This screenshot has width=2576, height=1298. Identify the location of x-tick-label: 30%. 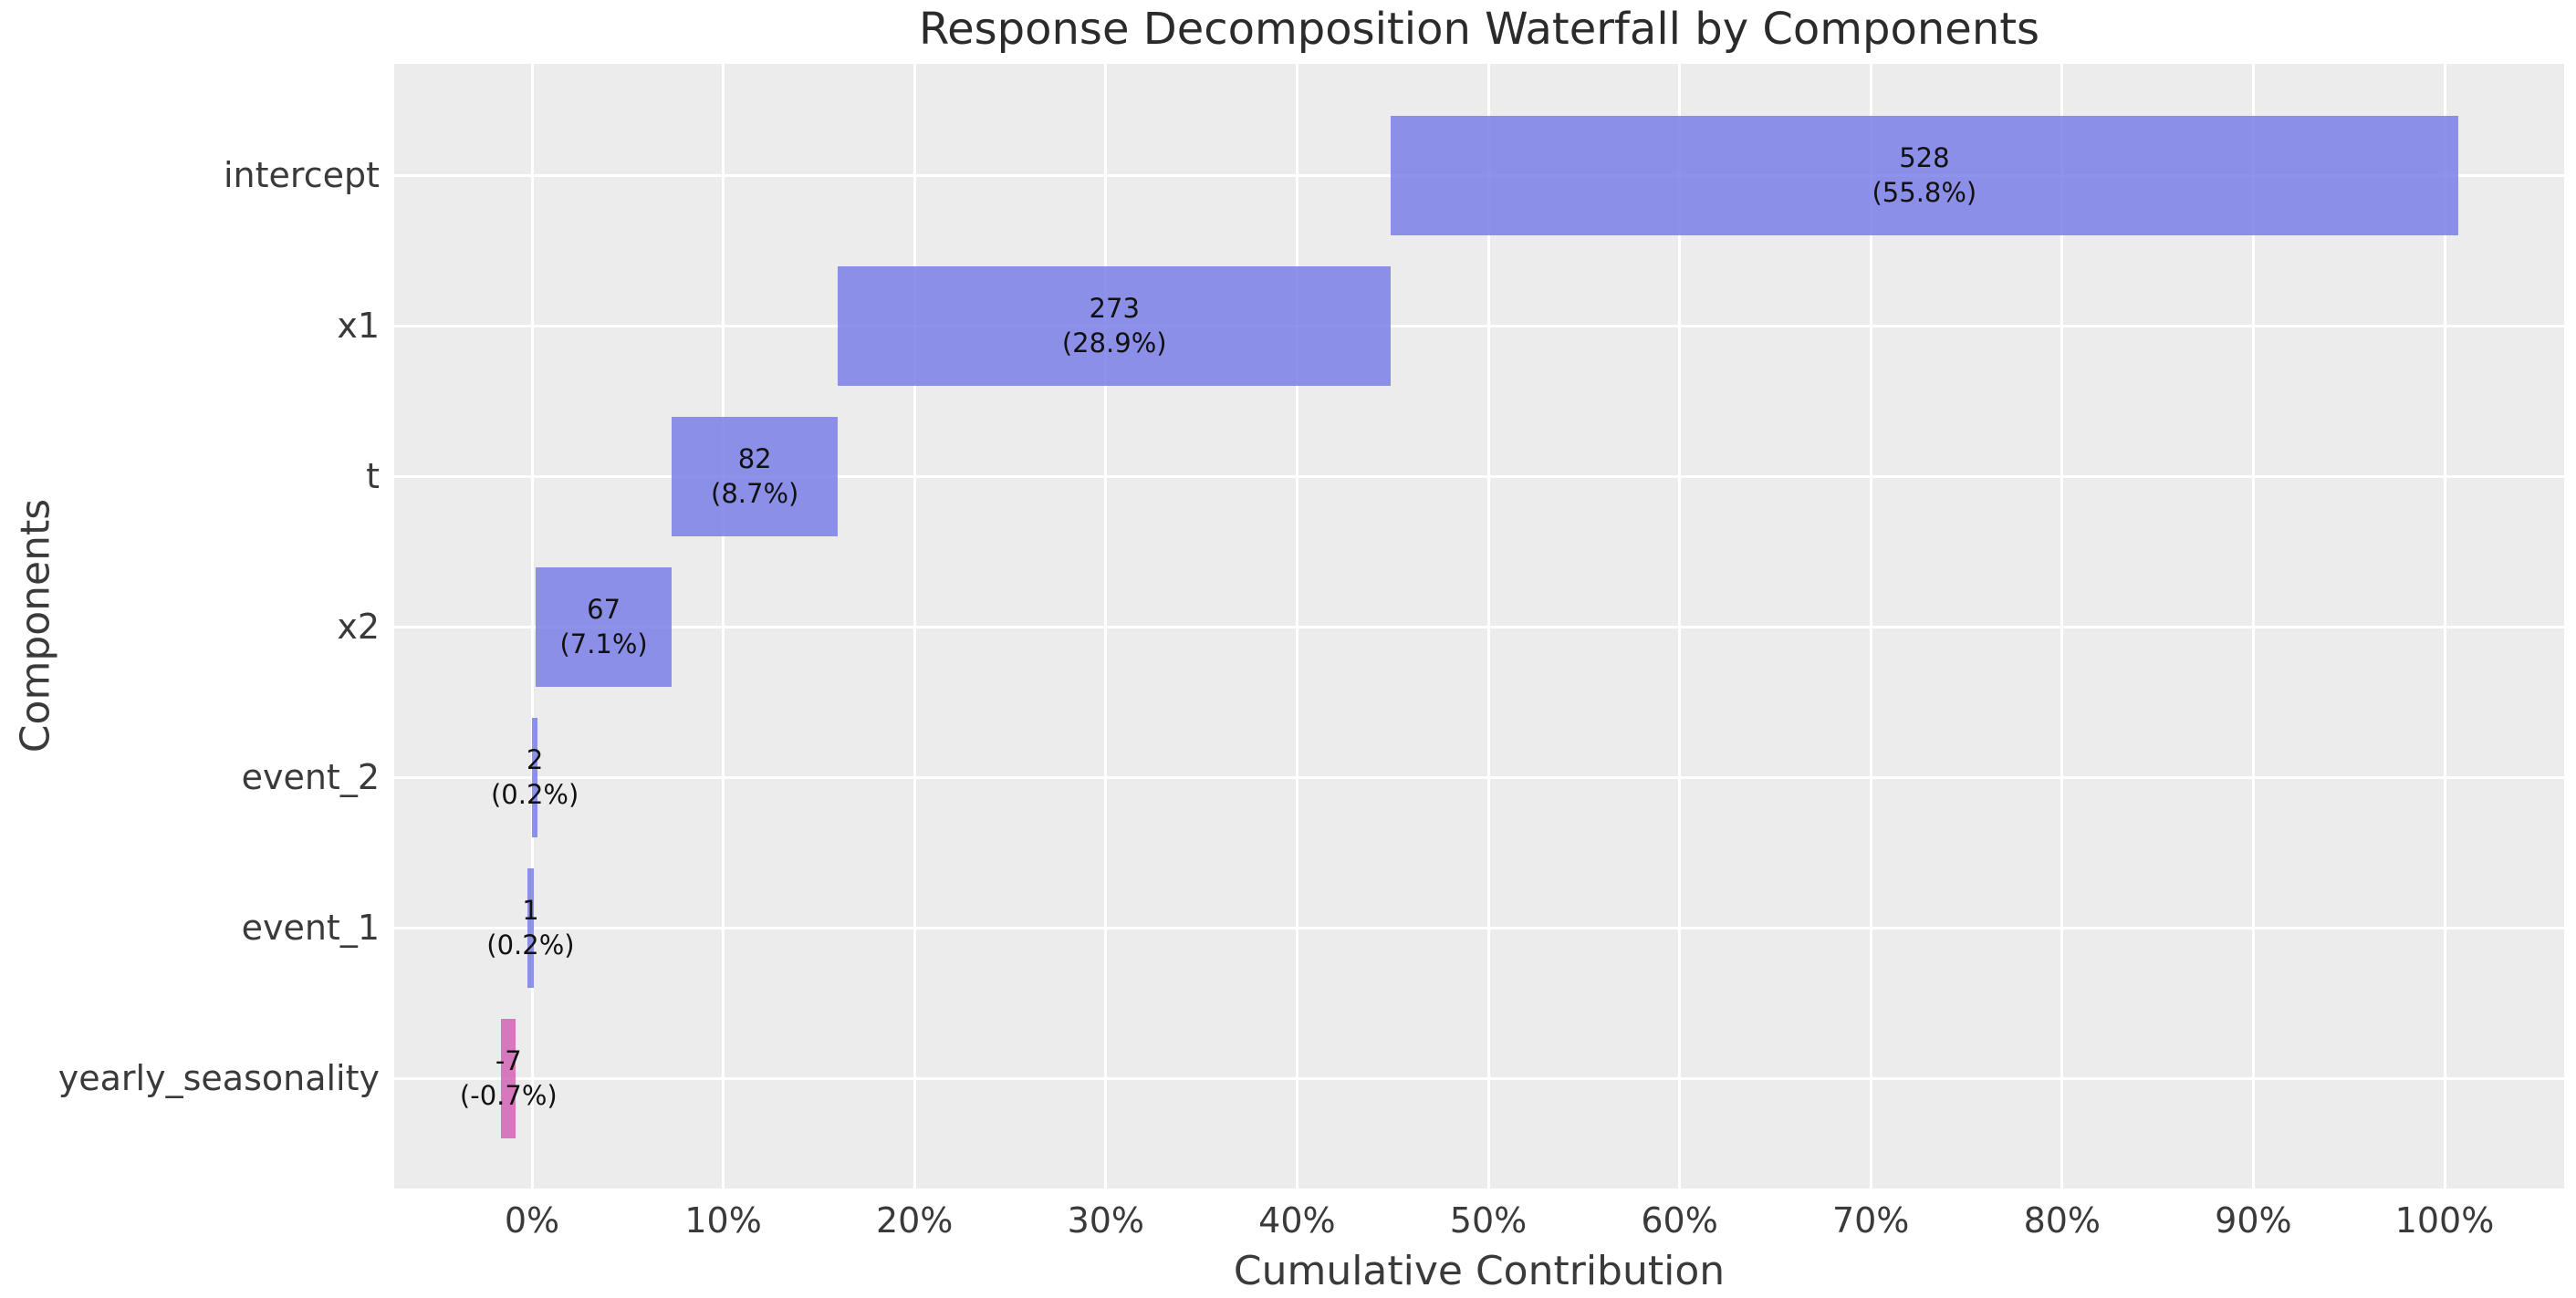
(1106, 1220).